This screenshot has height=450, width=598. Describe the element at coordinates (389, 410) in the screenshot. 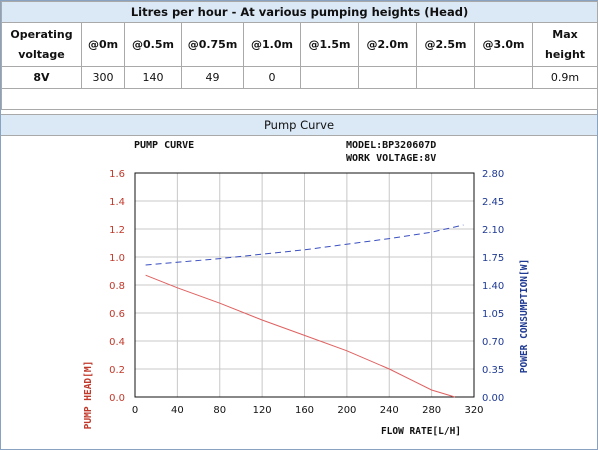

I see `x-tick-label: 240` at that location.